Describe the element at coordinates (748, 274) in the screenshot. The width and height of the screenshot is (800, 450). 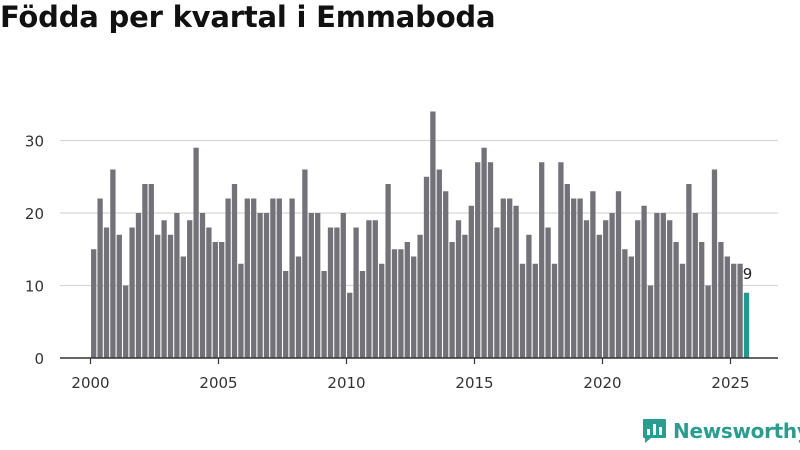
I see `data-label-latest: 9` at that location.